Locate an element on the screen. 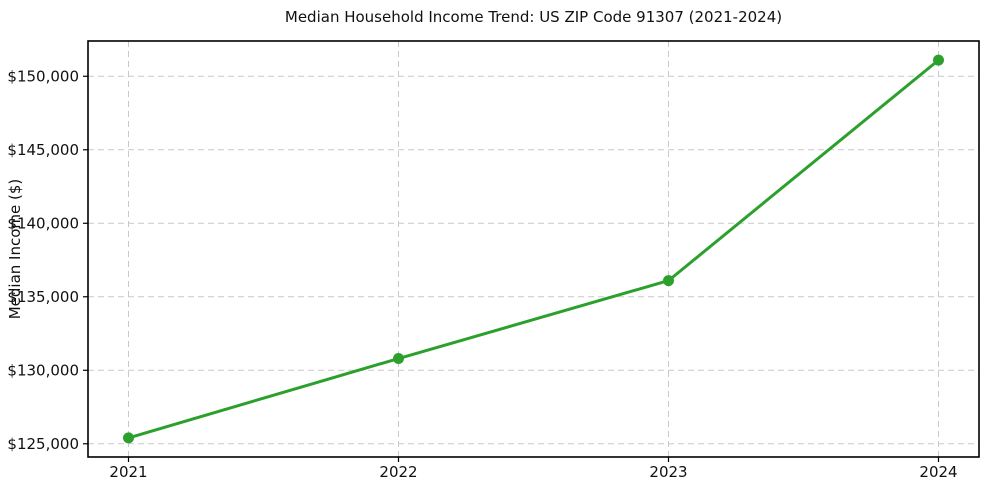 This screenshot has width=989, height=490. x-tick-label: 2022 is located at coordinates (398, 472).